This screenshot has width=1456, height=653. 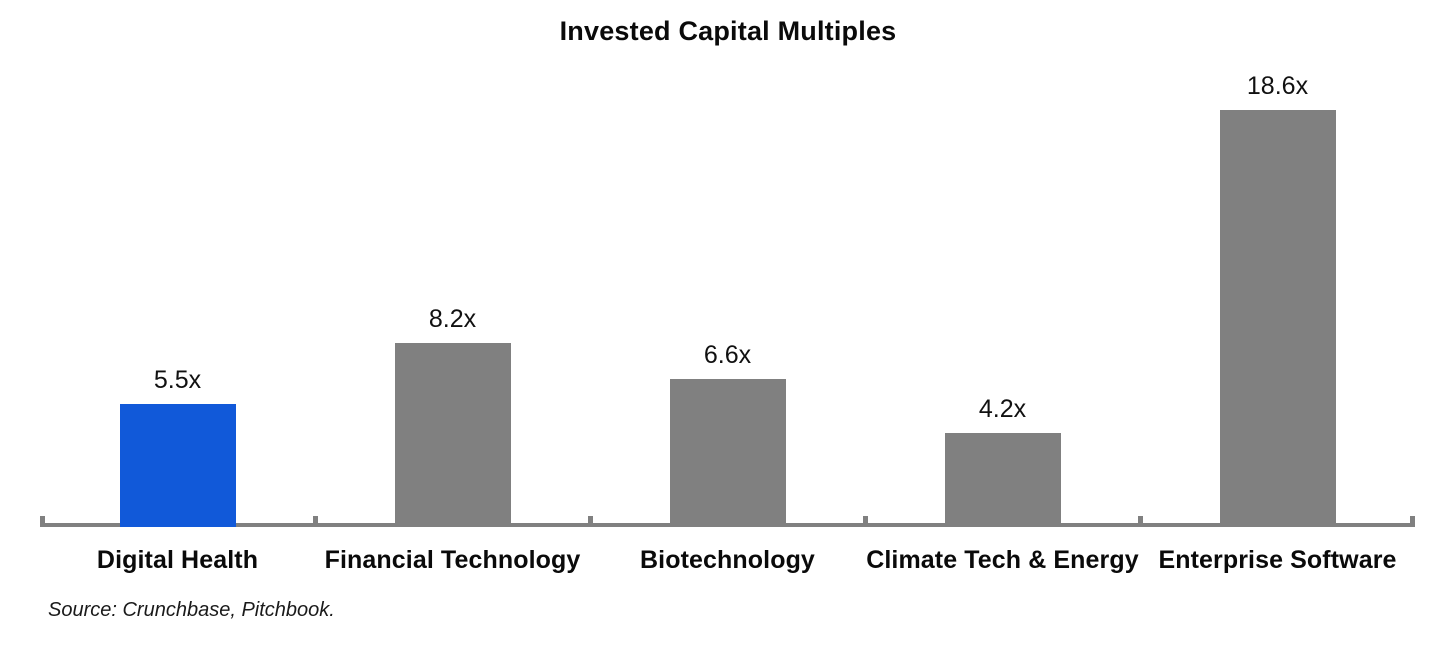 What do you see at coordinates (191, 610) in the screenshot?
I see `source-note: Source: Crunchbase, Pitchbook.` at bounding box center [191, 610].